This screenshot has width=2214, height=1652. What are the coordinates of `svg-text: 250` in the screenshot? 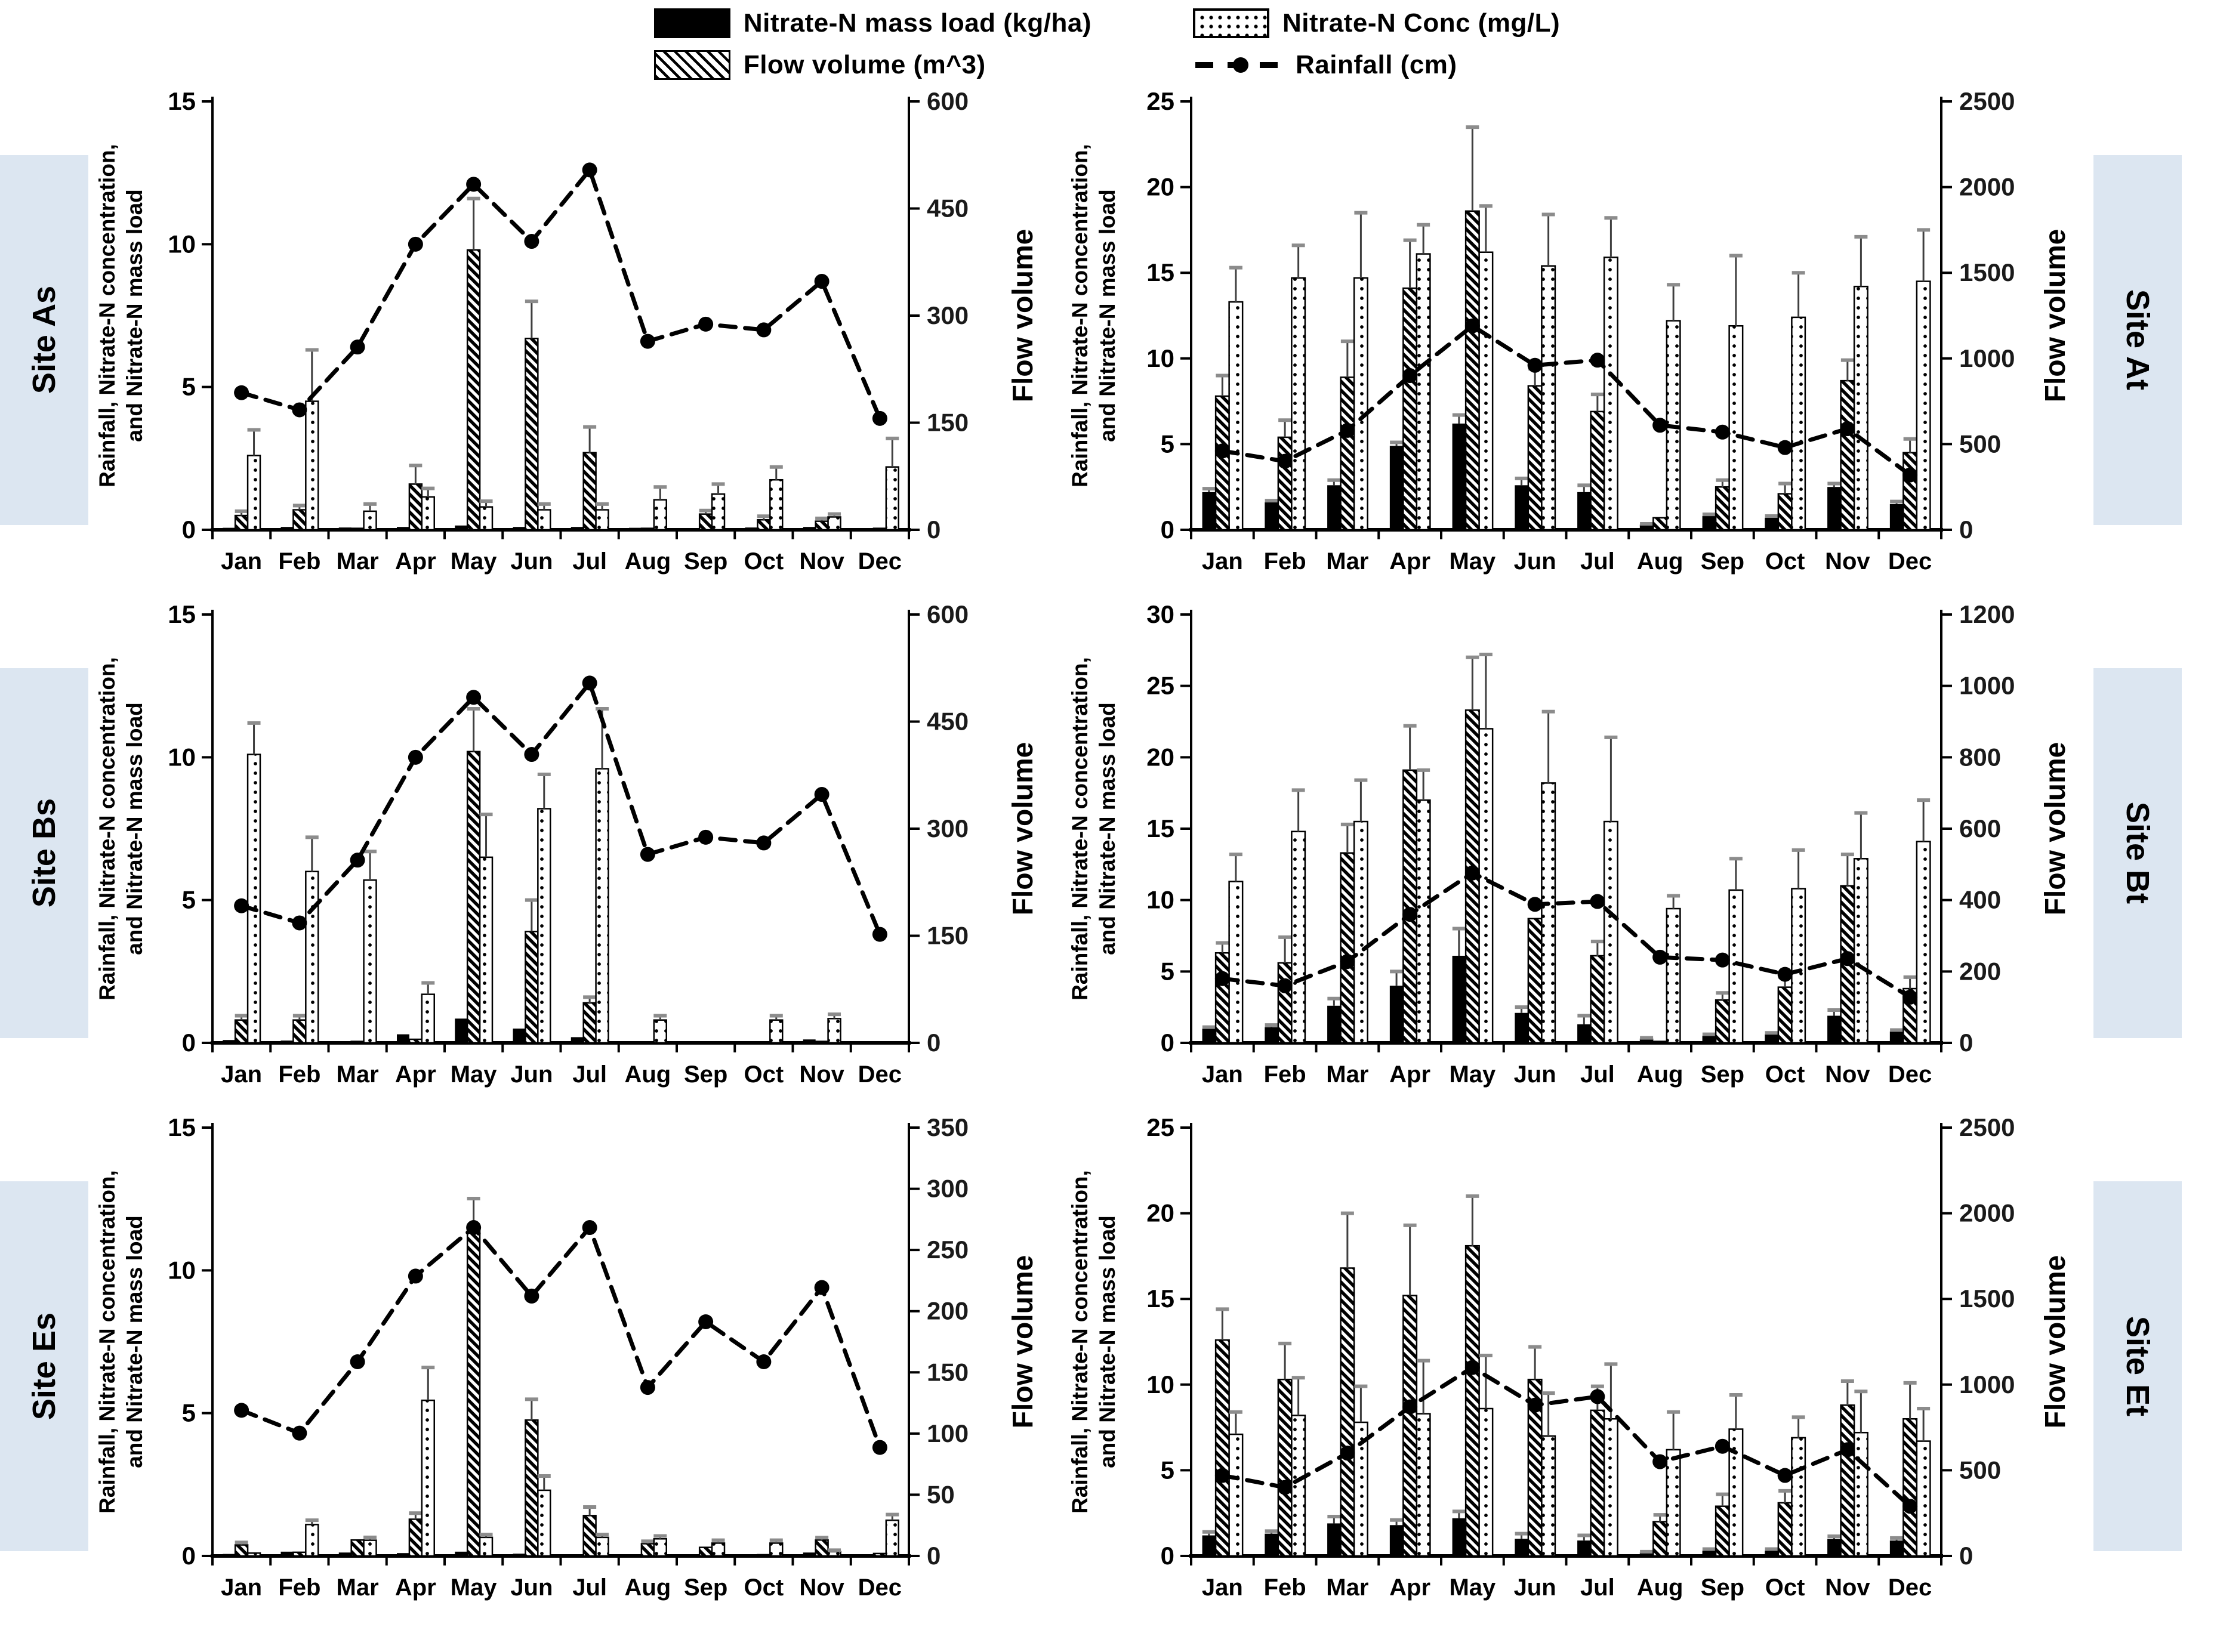 It's located at (948, 1250).